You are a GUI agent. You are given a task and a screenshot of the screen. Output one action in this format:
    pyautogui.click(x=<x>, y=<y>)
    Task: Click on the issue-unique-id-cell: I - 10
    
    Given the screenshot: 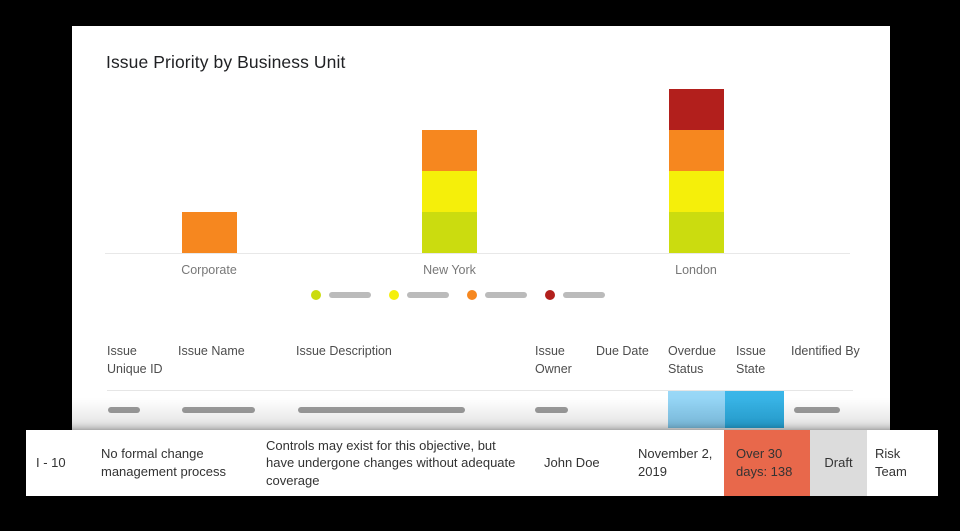 What is the action you would take?
    pyautogui.click(x=51, y=463)
    